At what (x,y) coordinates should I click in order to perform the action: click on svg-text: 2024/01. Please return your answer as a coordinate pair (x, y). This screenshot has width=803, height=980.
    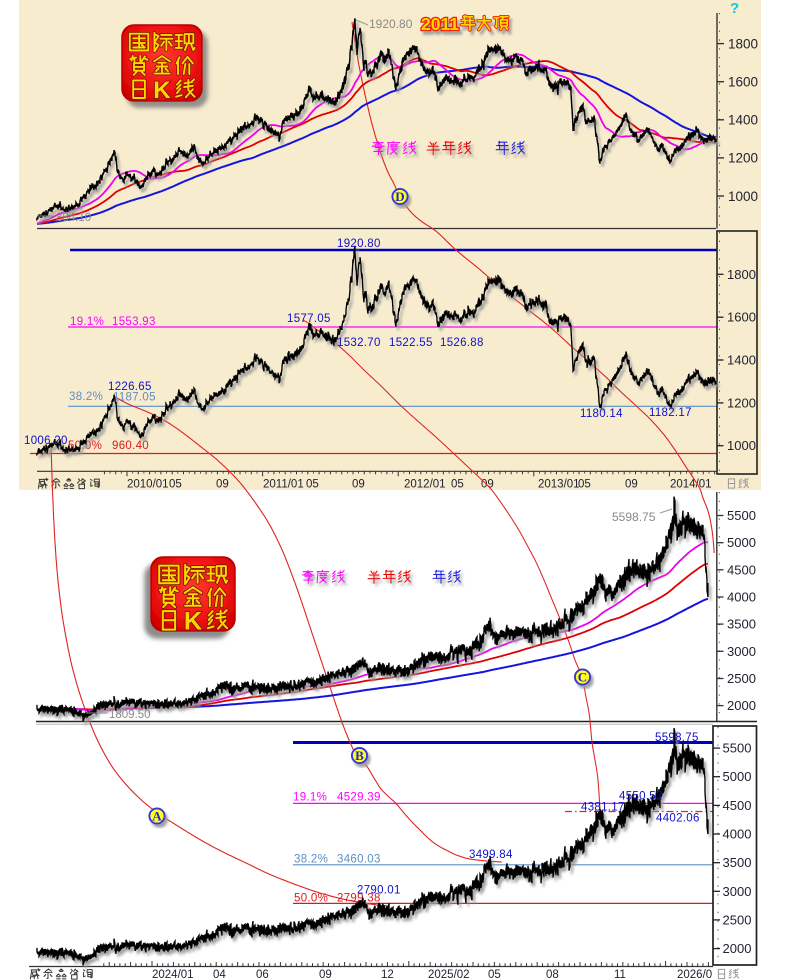
    Looking at the image, I should click on (173, 974).